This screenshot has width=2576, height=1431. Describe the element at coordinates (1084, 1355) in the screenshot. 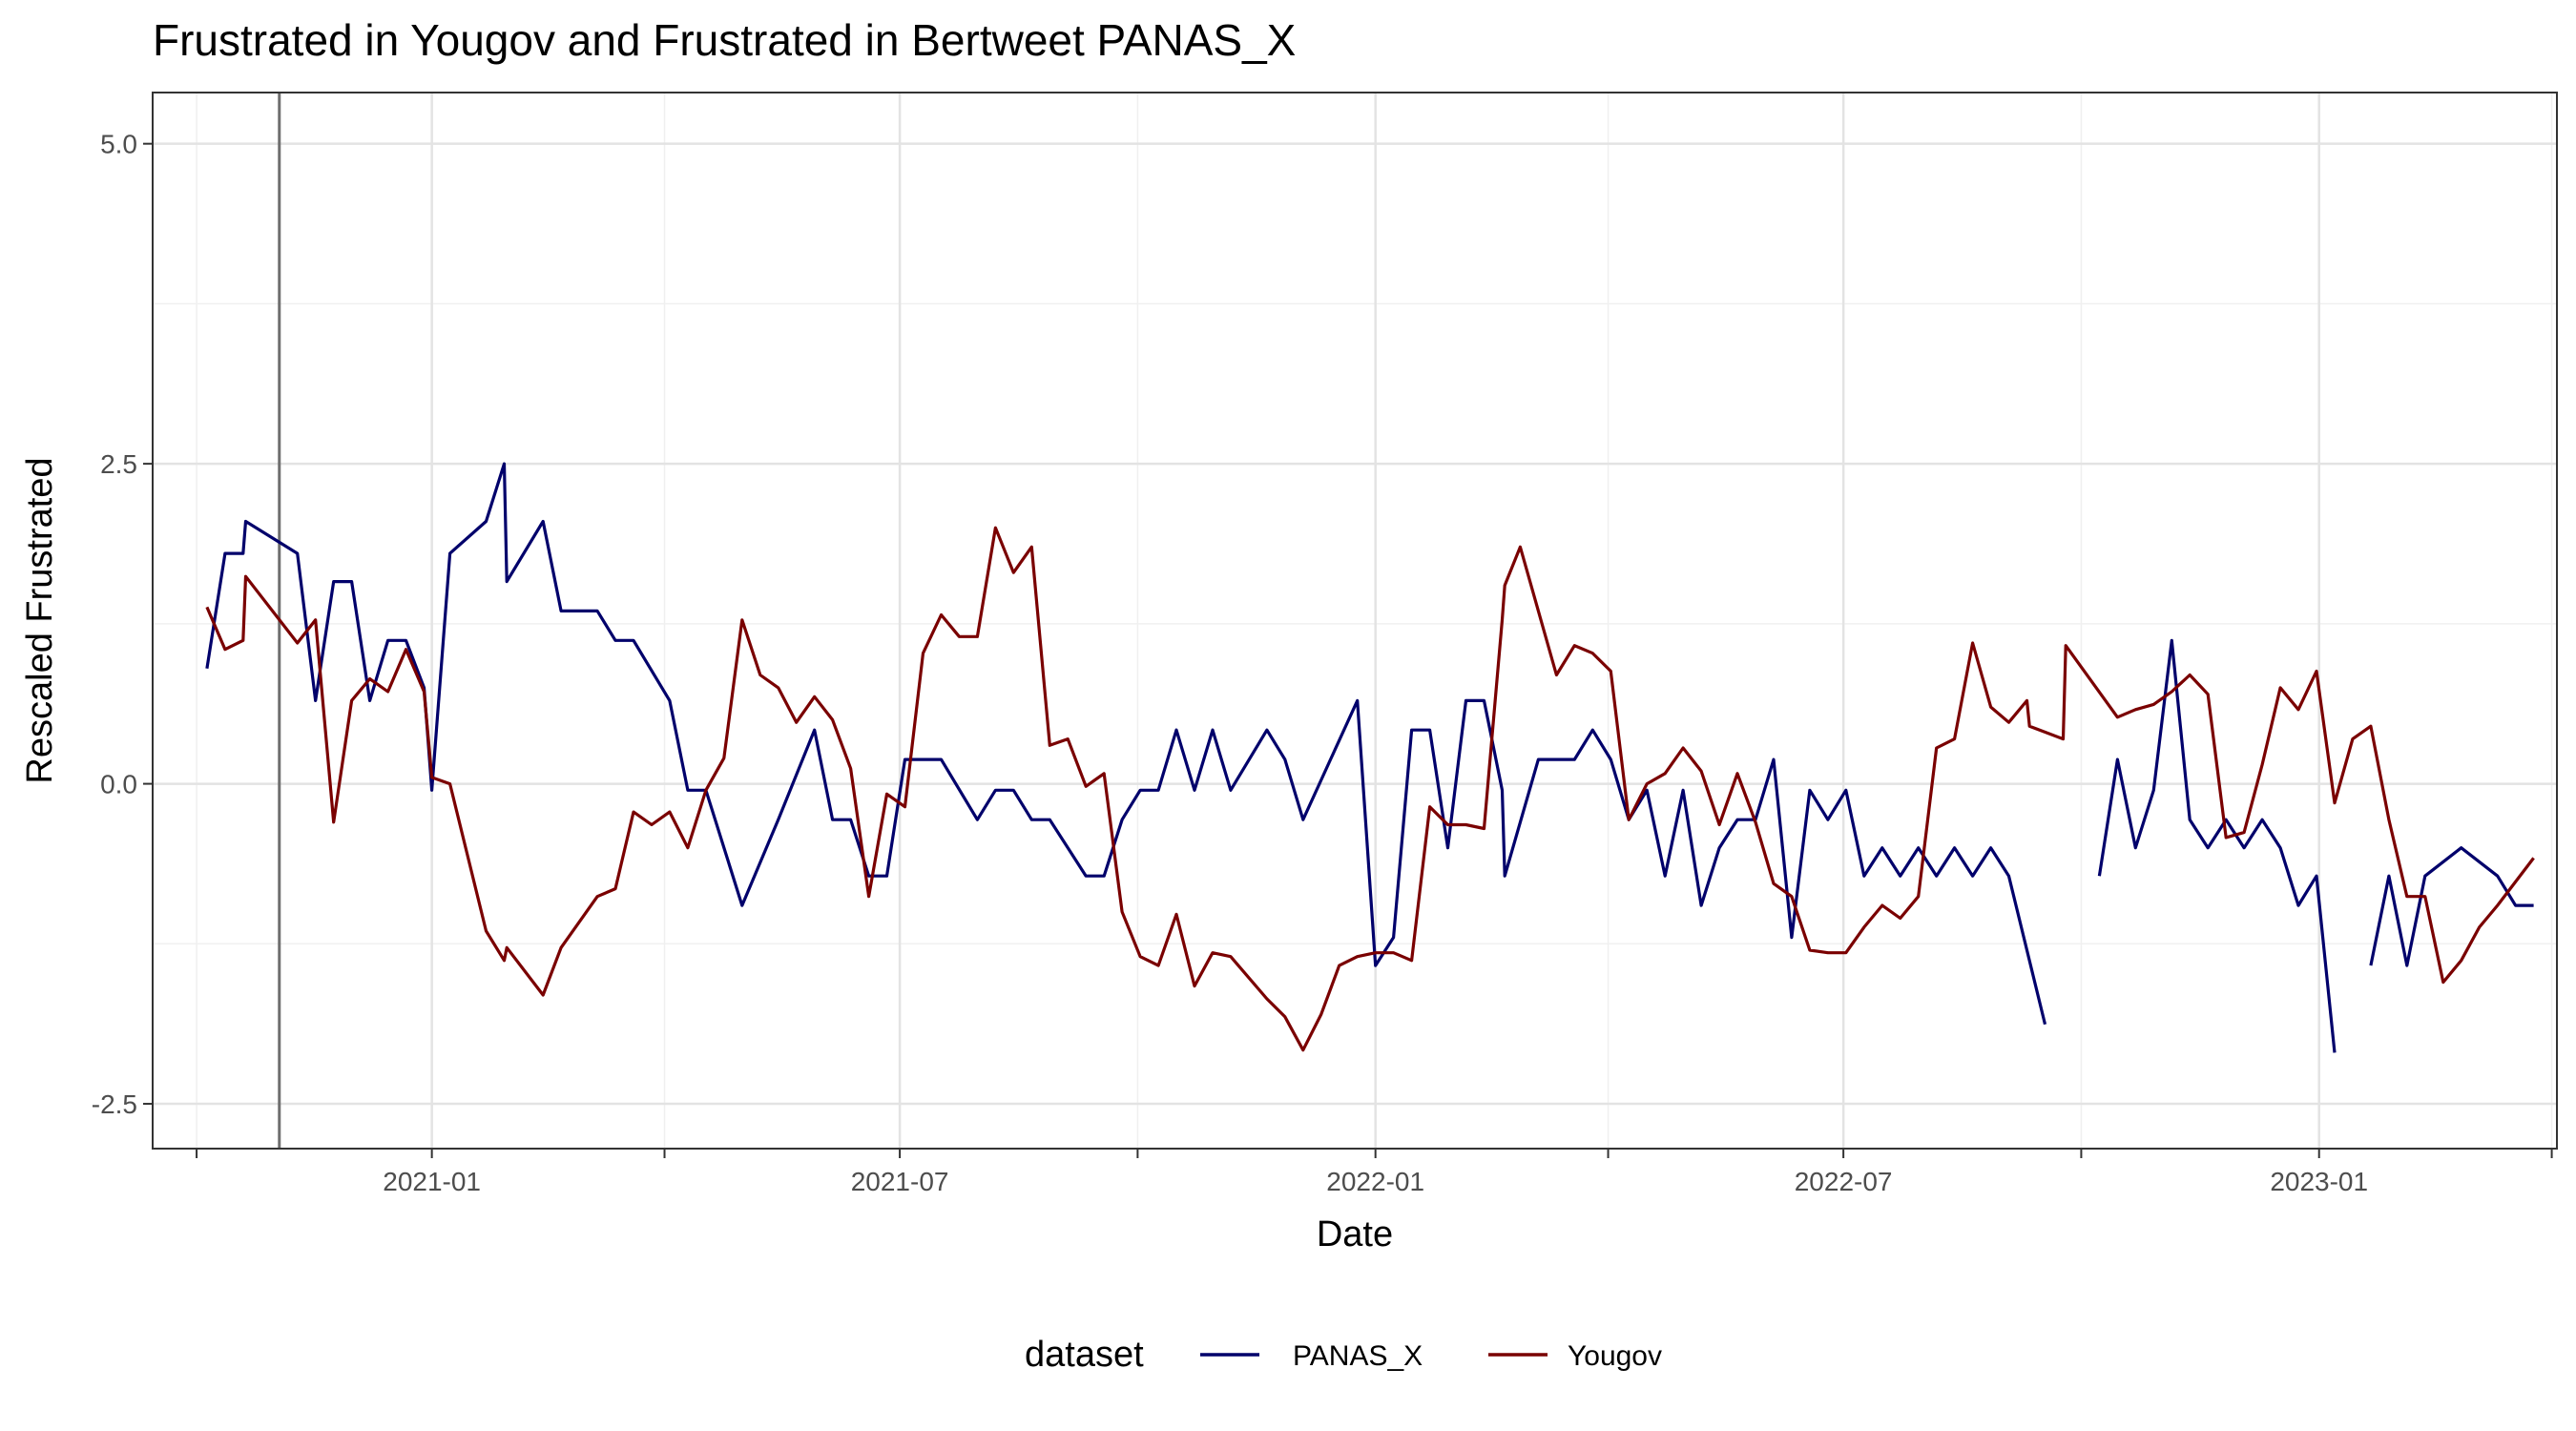

I see `legend-title: dataset` at that location.